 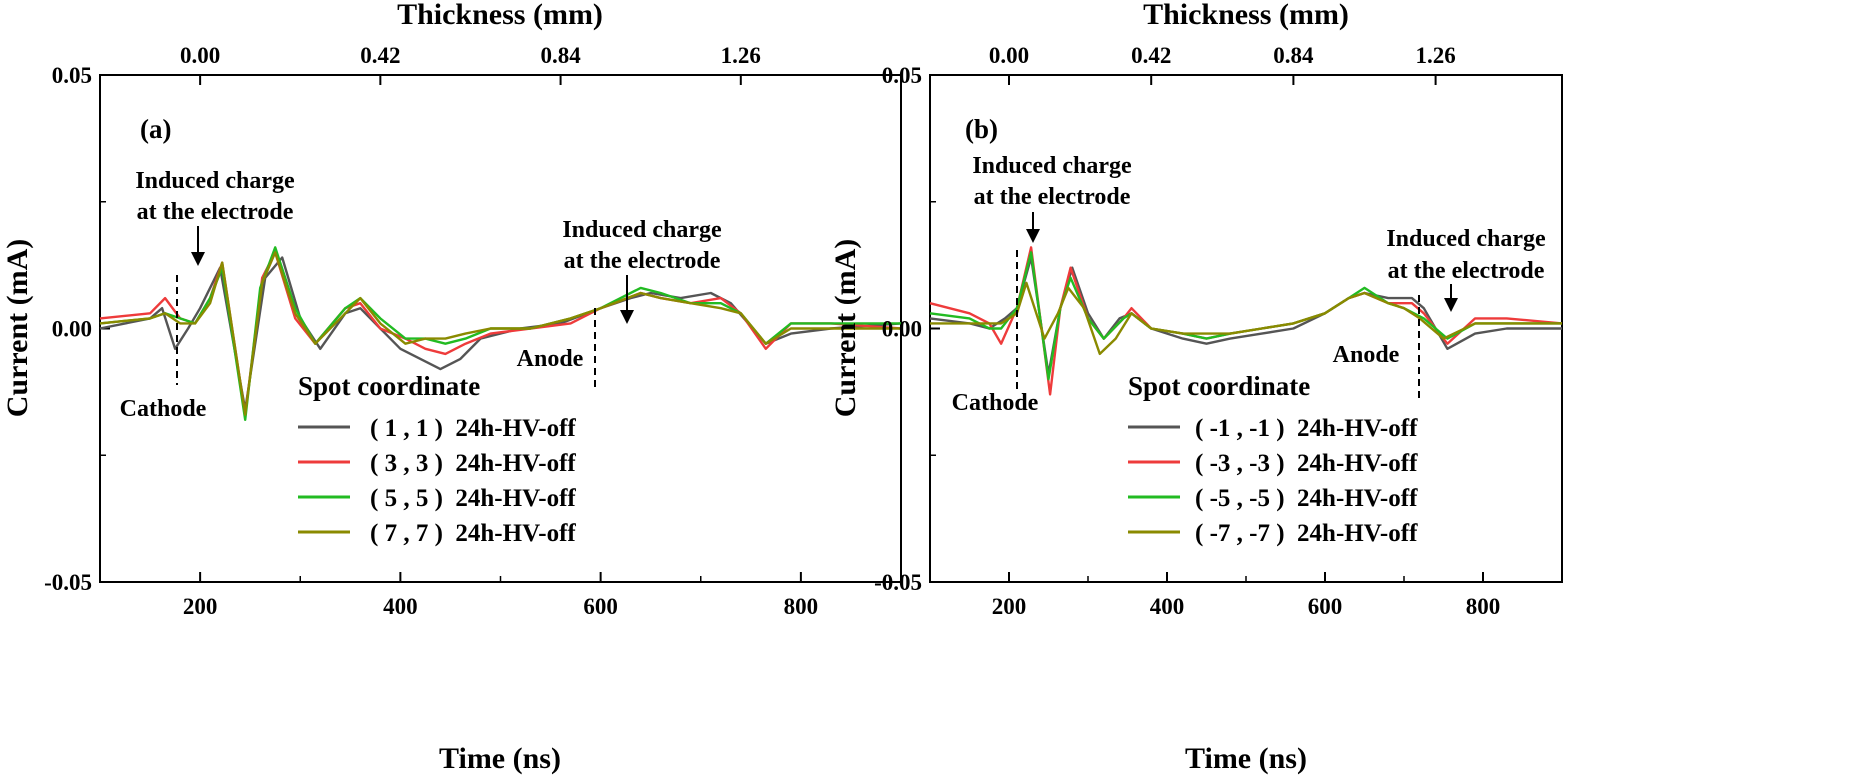 I want to click on legend-label-1: ( 3 , 3 ) 24h-HV-off, so click(x=473, y=463).